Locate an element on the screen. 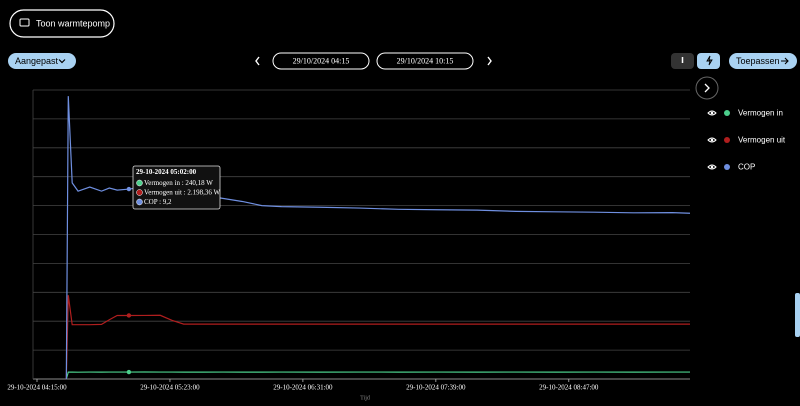 The width and height of the screenshot is (800, 406). tooltip-box is located at coordinates (176, 187).